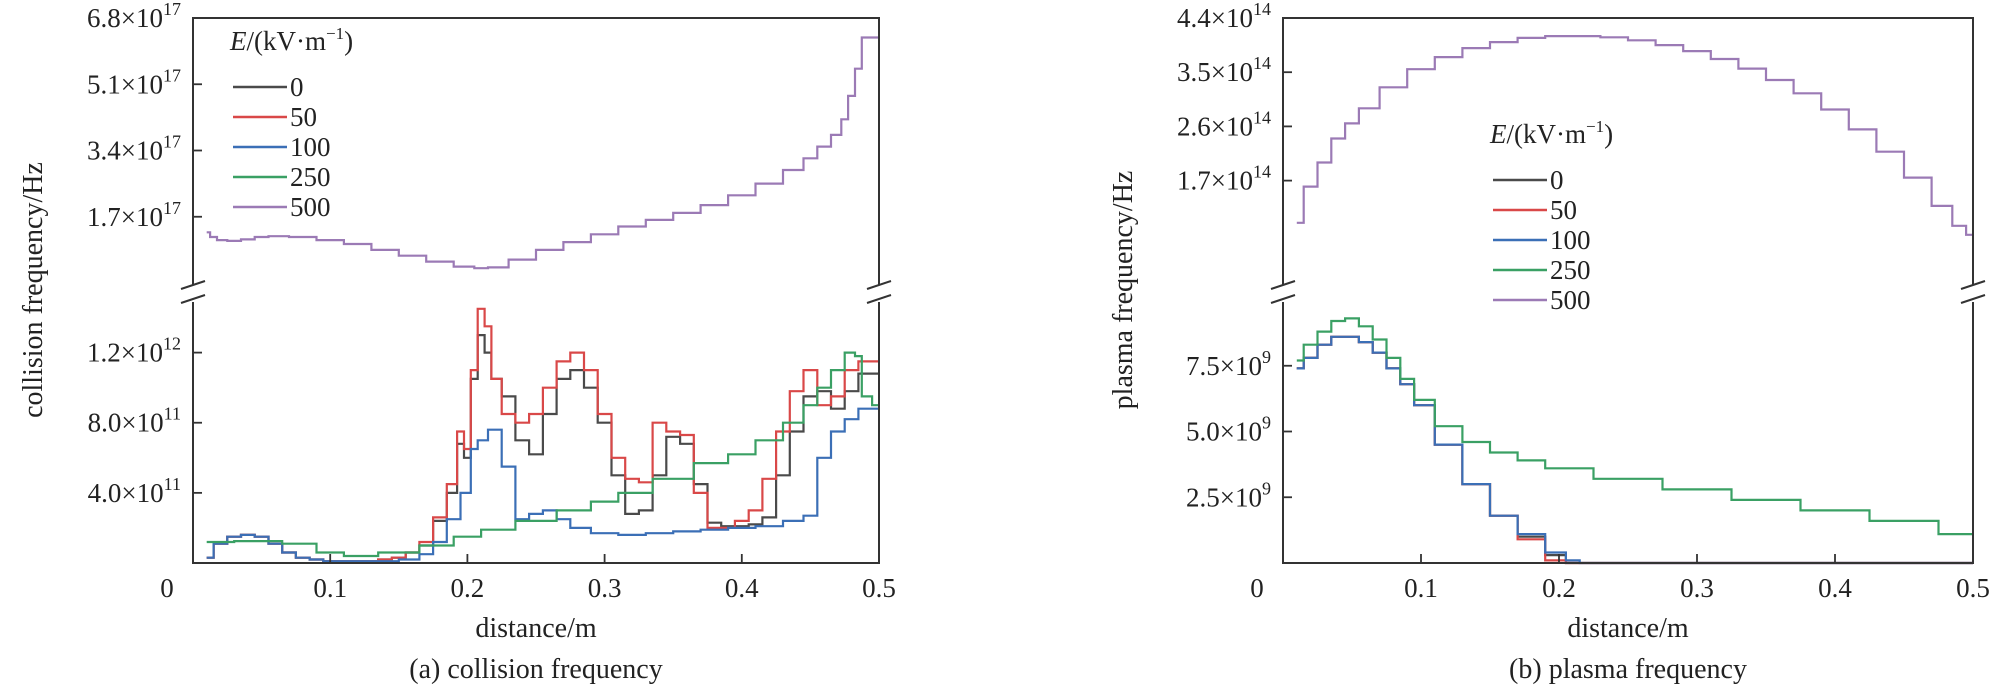 The width and height of the screenshot is (2008, 693). Describe the element at coordinates (134, 215) in the screenshot. I see `y-tick-label-upper: 1.7×10¹⁷` at that location.